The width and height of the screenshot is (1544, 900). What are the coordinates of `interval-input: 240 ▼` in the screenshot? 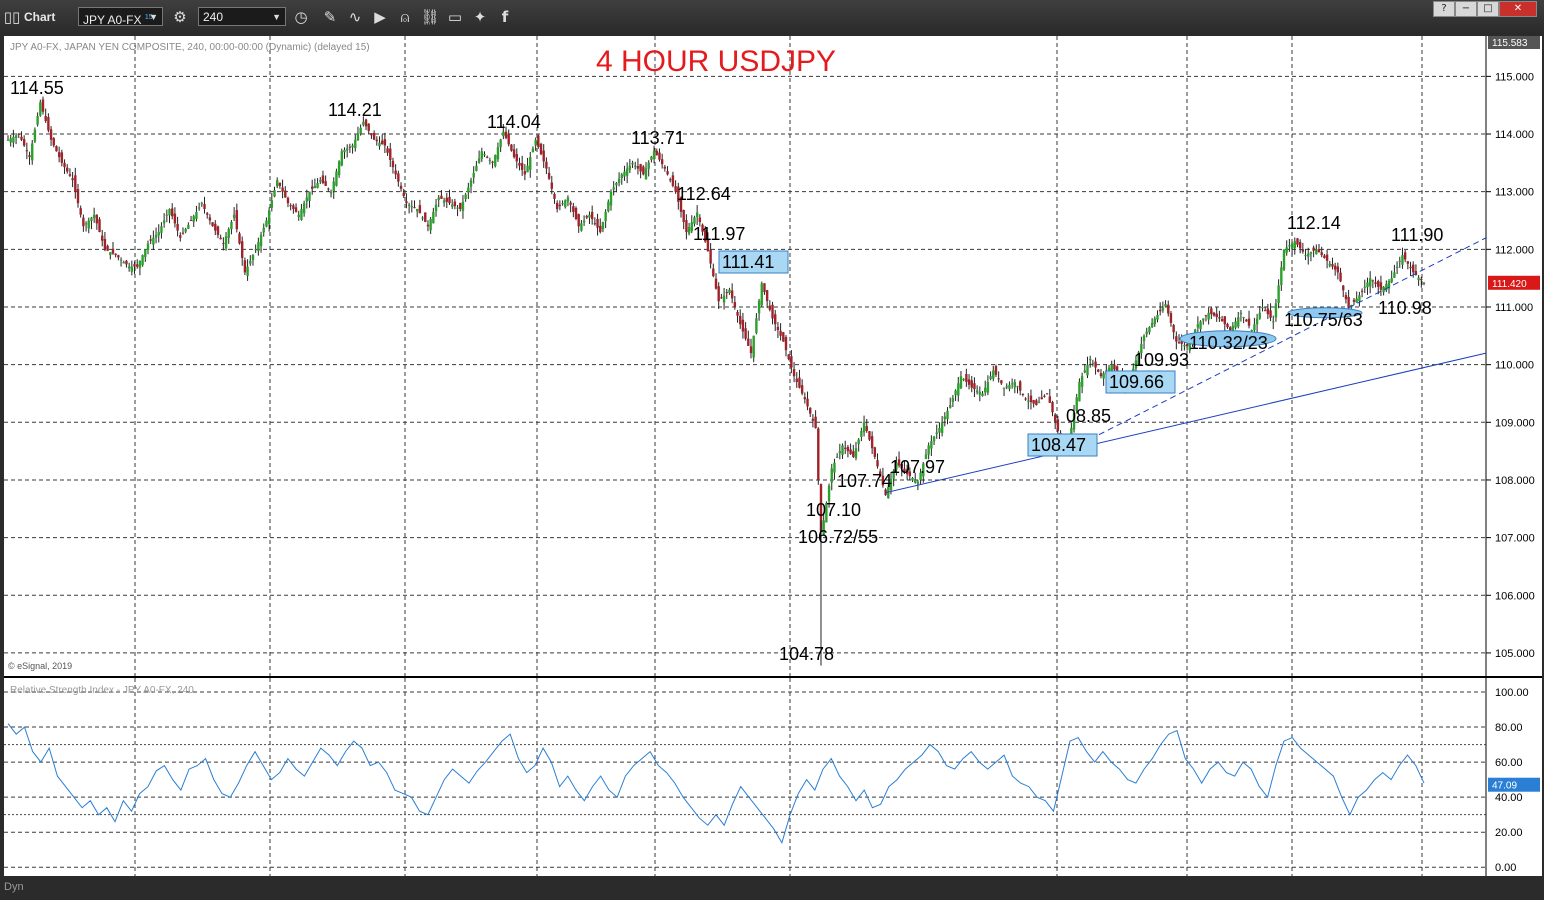 It's located at (242, 16).